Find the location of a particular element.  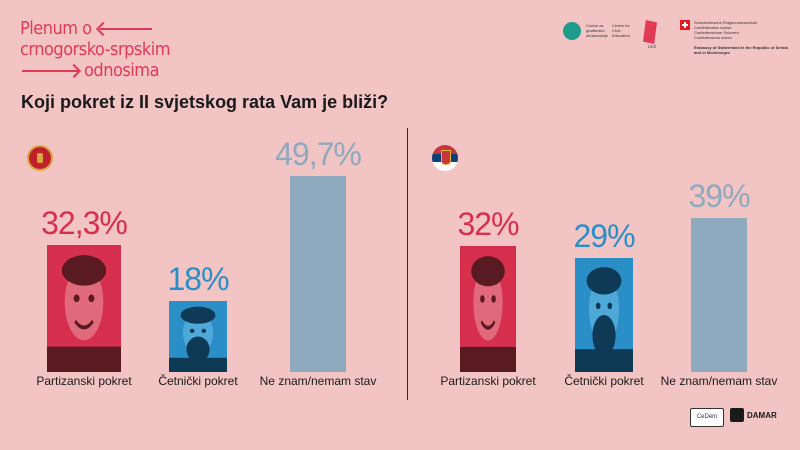

category-label-rs-0: Partizanski pokret is located at coordinates (488, 381).